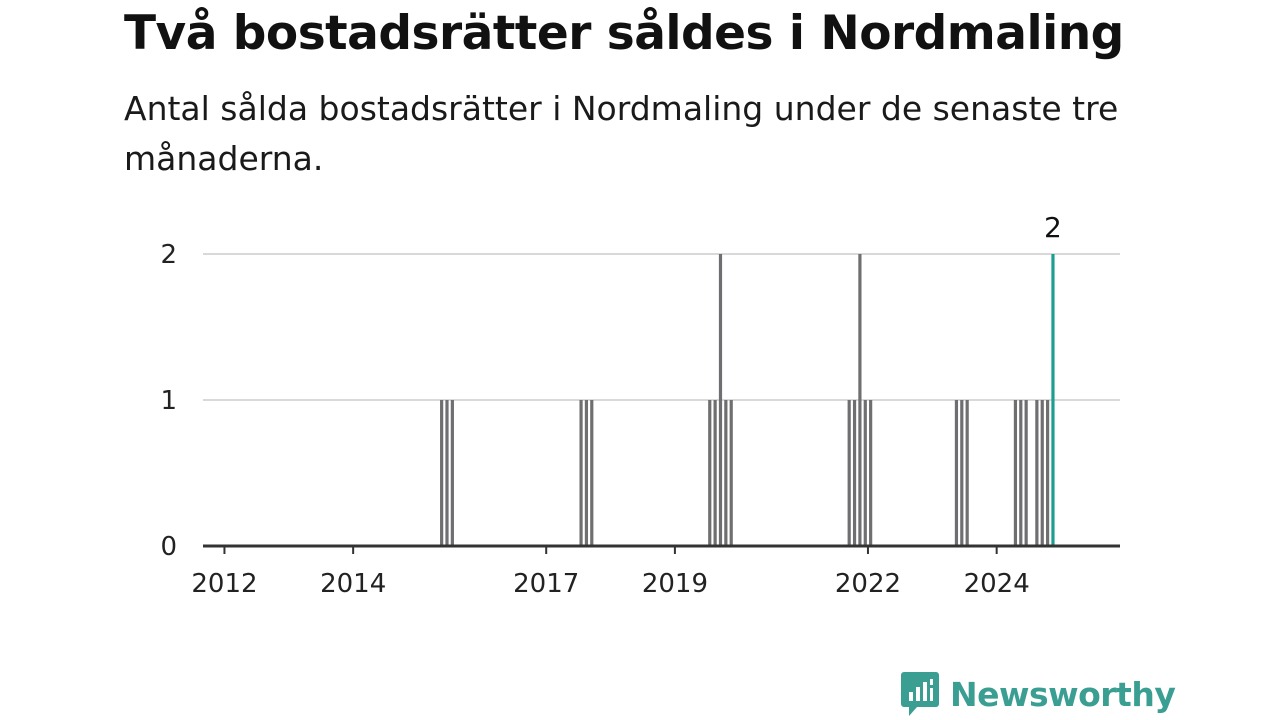 The image size is (1280, 720). Describe the element at coordinates (675, 584) in the screenshot. I see `x-tick-label: 2019` at that location.